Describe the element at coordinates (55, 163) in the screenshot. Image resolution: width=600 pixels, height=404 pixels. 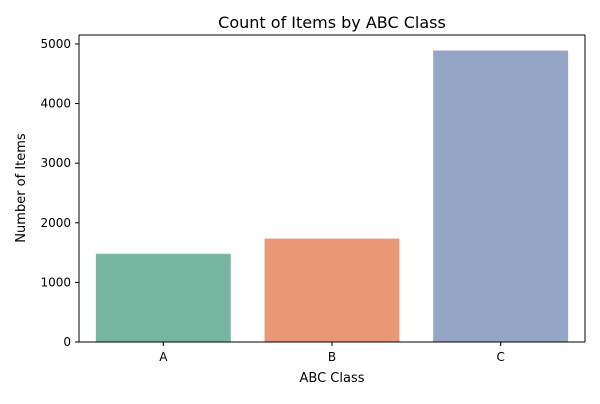
I see `y-tick-label: 3000` at that location.